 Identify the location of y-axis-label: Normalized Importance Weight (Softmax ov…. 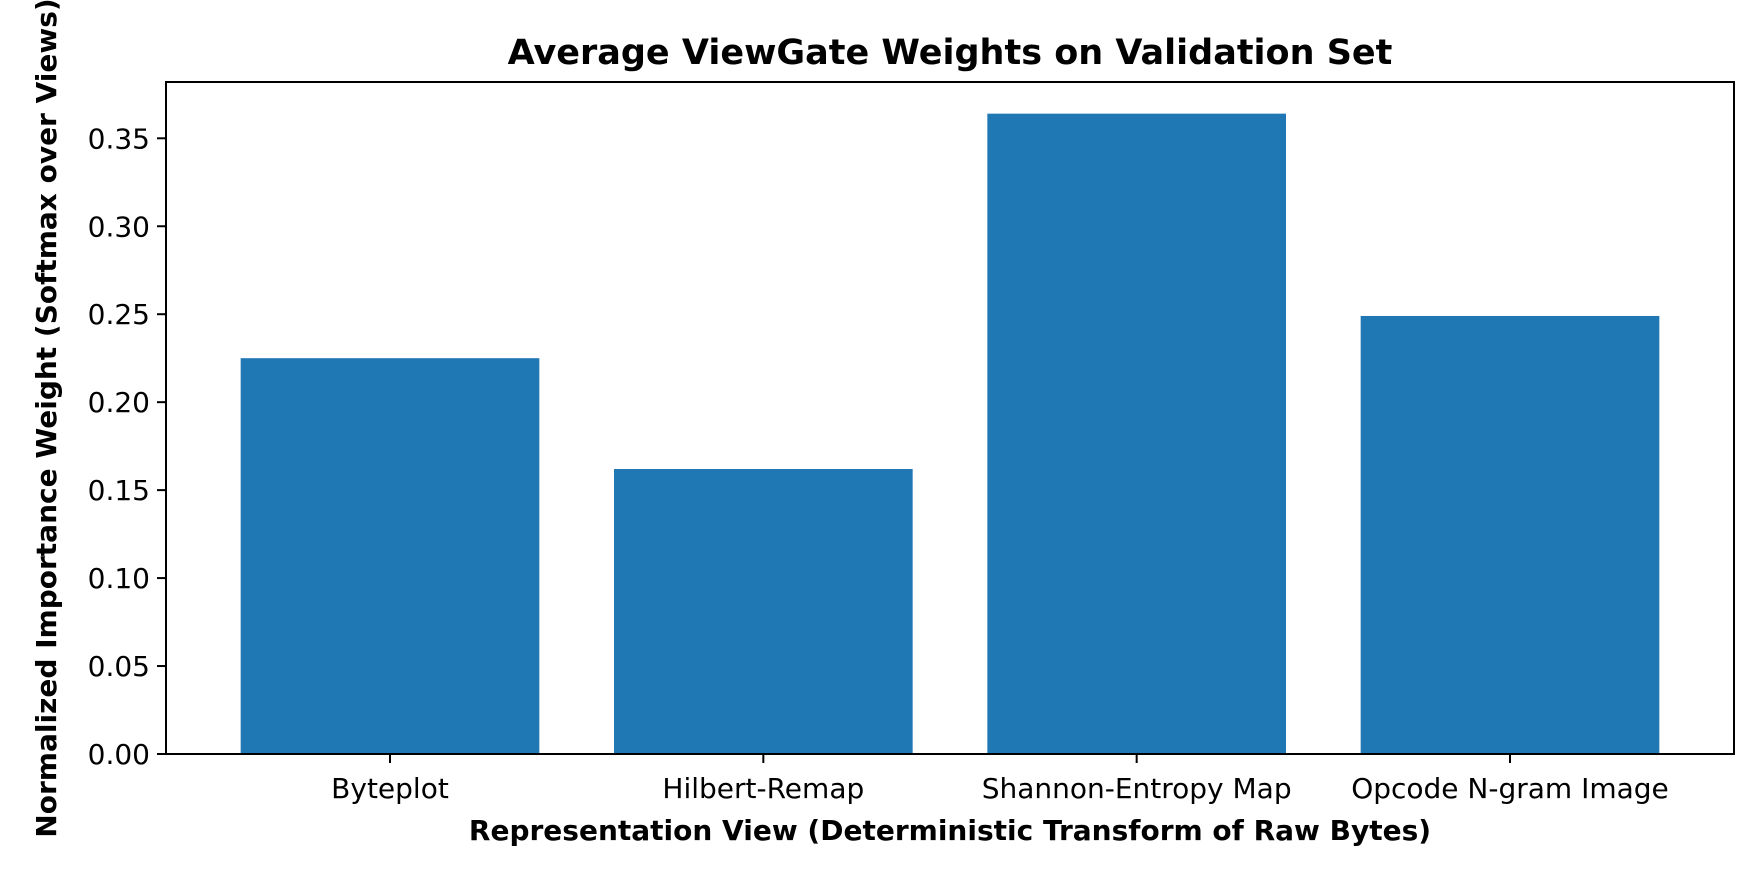
(46, 419).